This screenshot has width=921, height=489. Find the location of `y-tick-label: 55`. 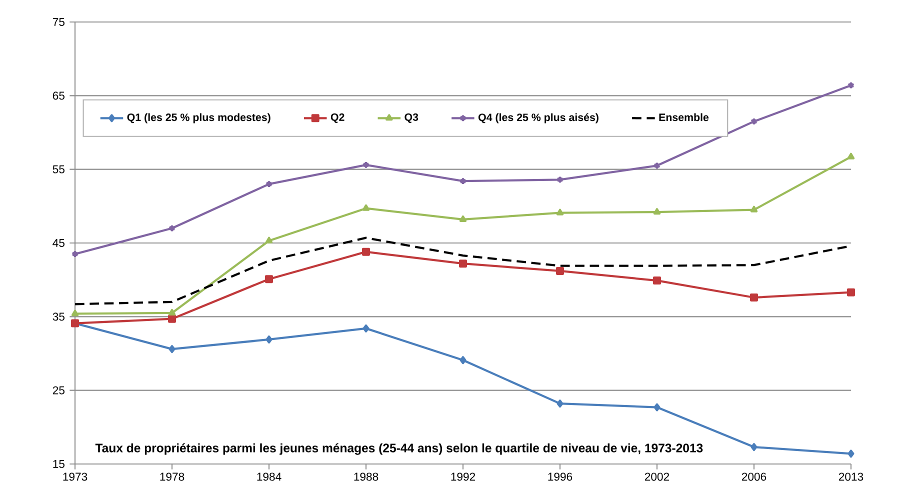

y-tick-label: 55 is located at coordinates (58, 169).